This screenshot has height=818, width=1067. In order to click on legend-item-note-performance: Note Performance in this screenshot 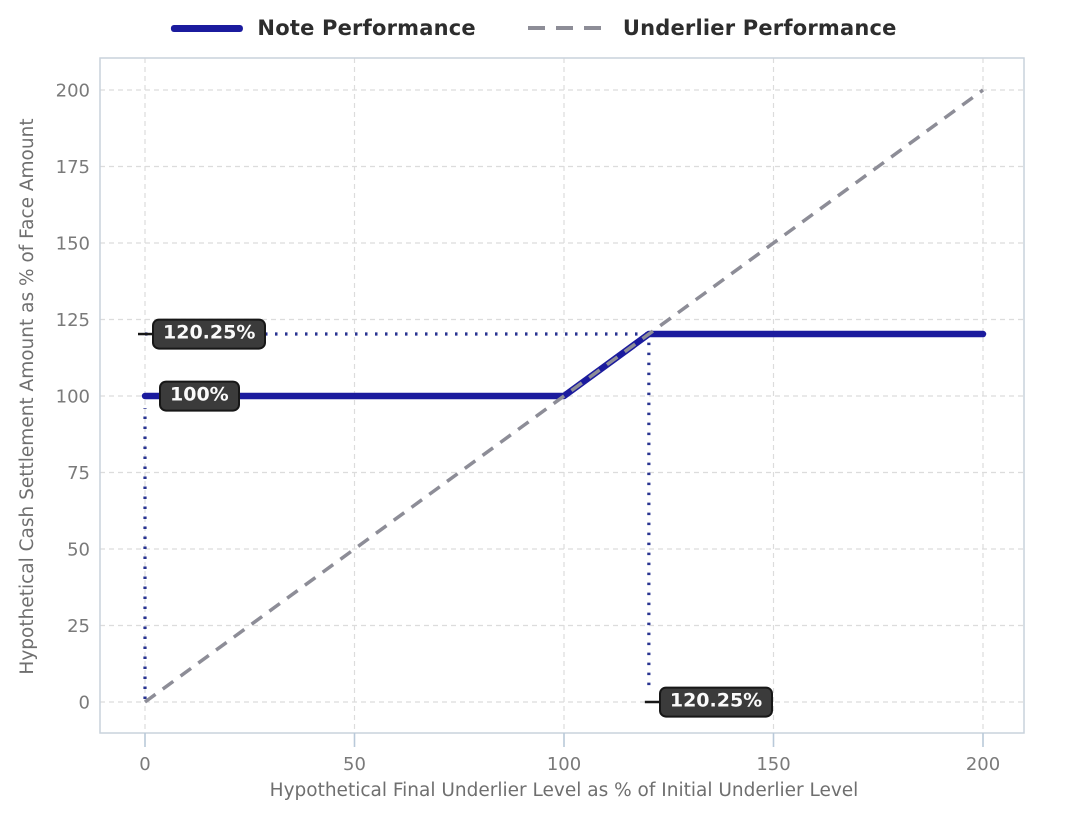, I will do `click(323, 28)`.